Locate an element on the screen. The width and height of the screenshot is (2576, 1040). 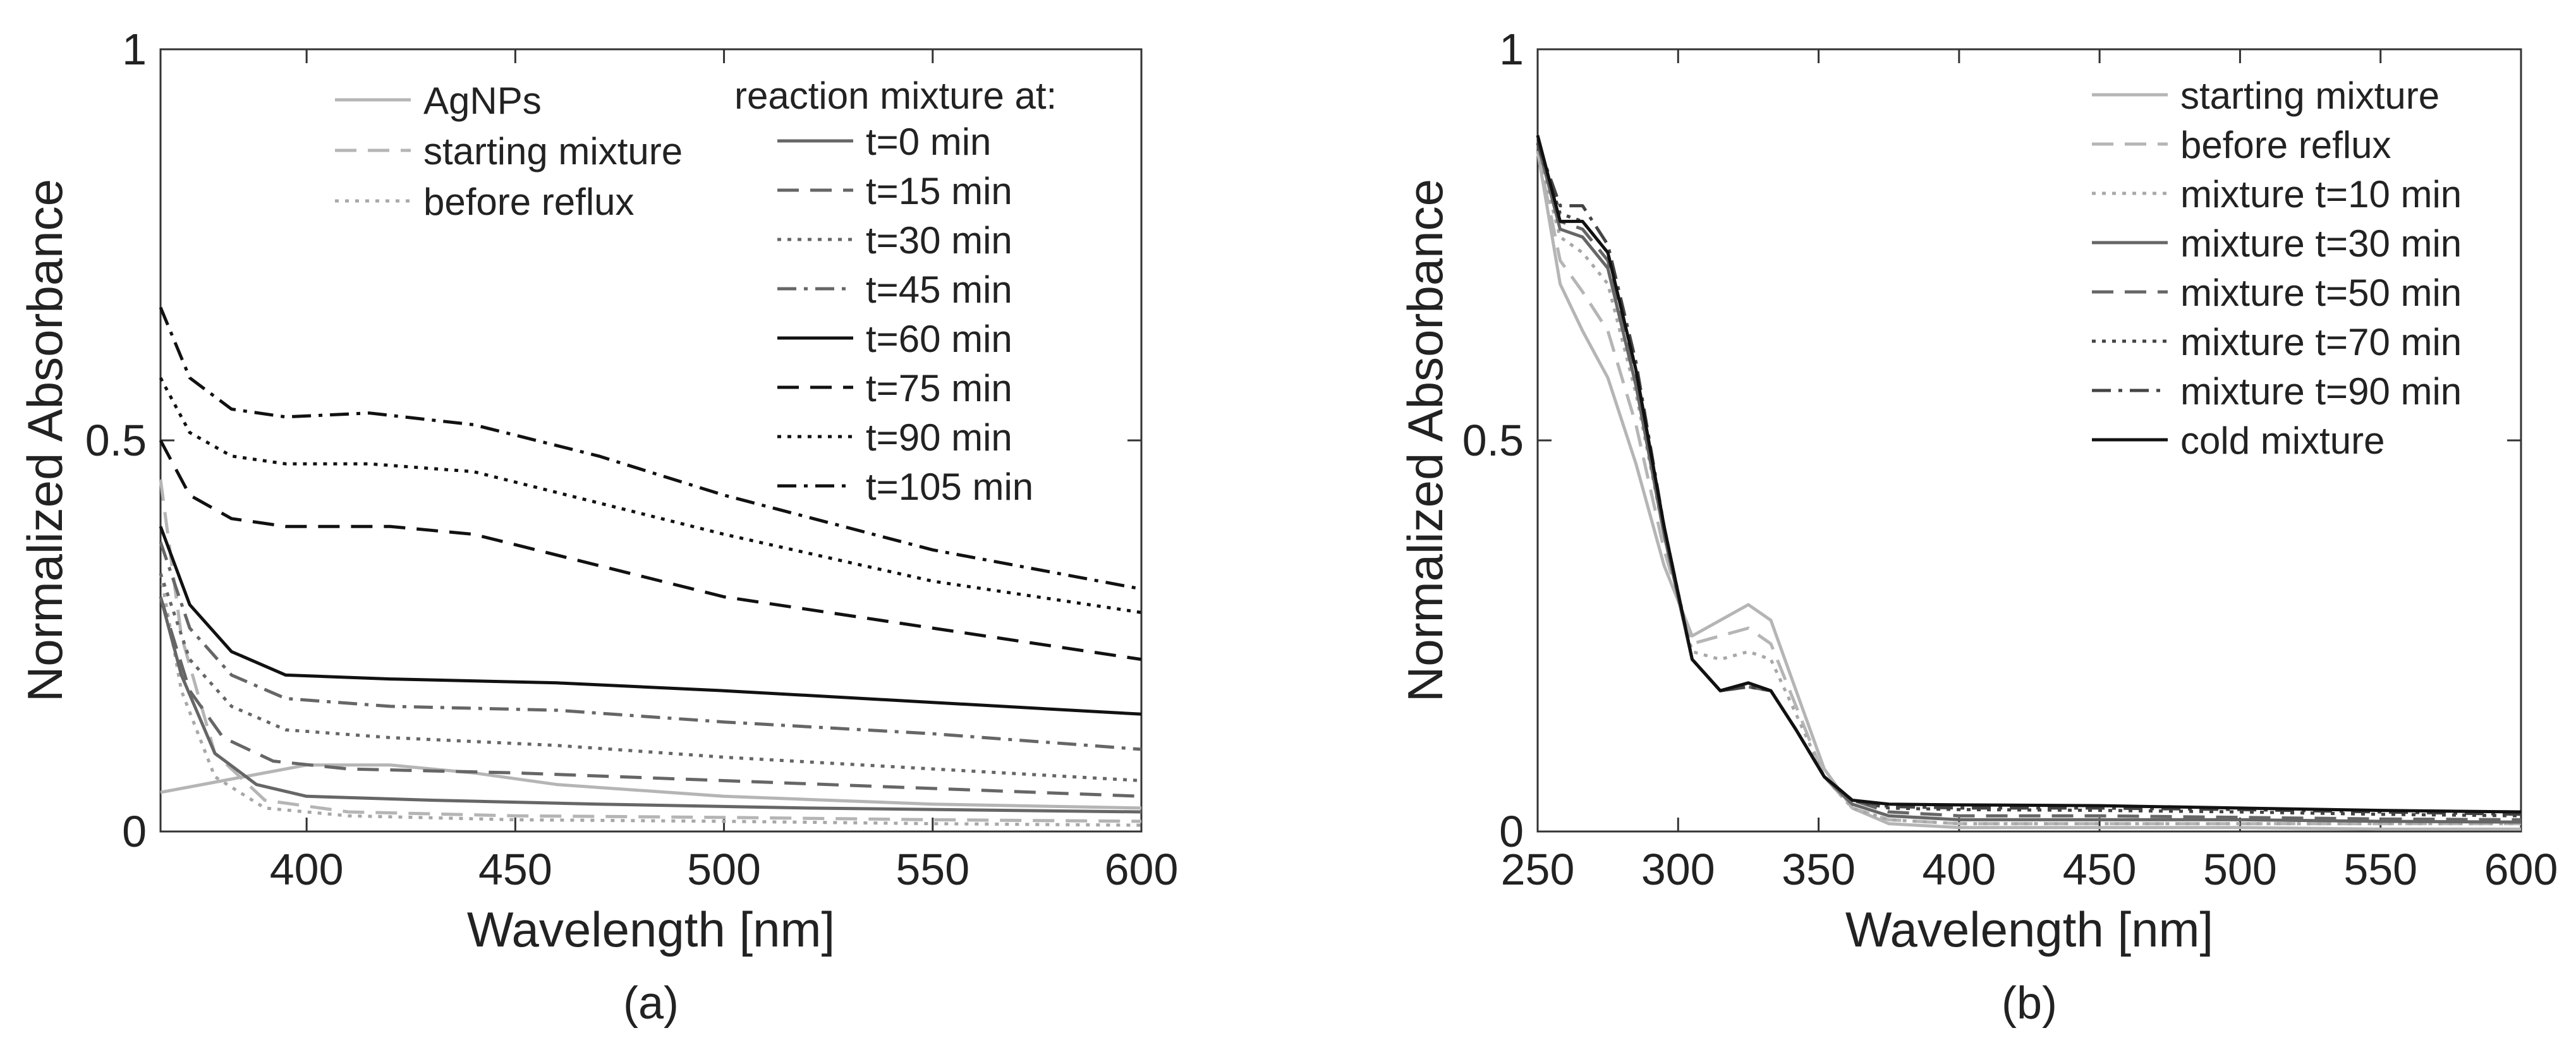
legend-label: t=0 min is located at coordinates (928, 142).